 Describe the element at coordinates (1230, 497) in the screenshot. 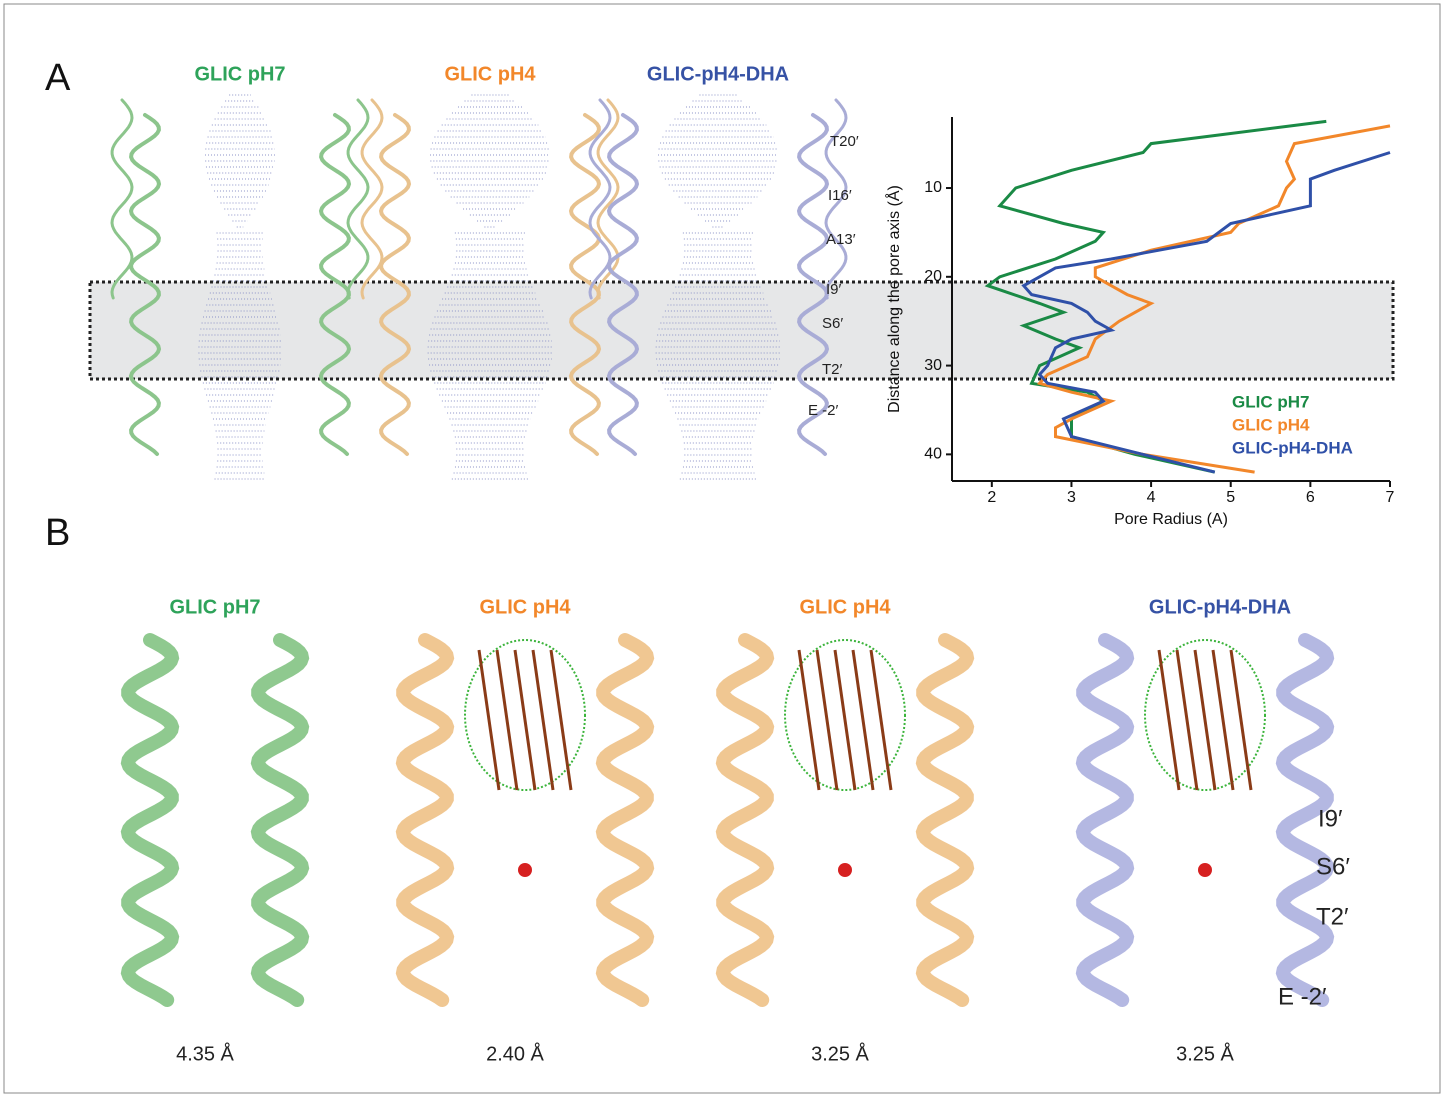

I see `x-tick-label: 5` at that location.